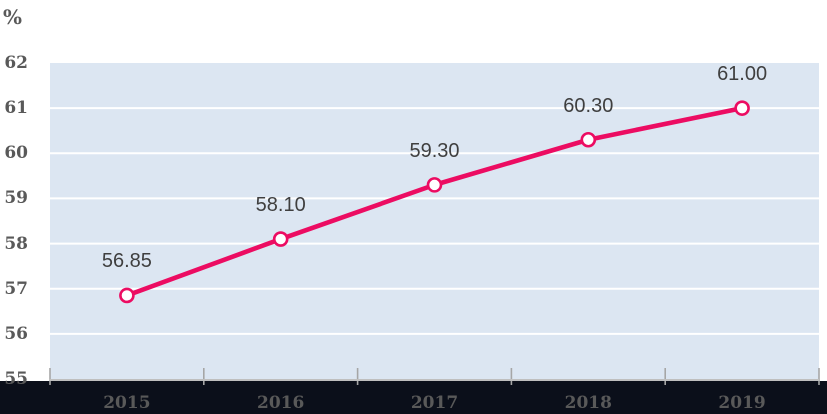 The height and width of the screenshot is (414, 827). What do you see at coordinates (16, 198) in the screenshot?
I see `y-axis-tick-label: 59` at bounding box center [16, 198].